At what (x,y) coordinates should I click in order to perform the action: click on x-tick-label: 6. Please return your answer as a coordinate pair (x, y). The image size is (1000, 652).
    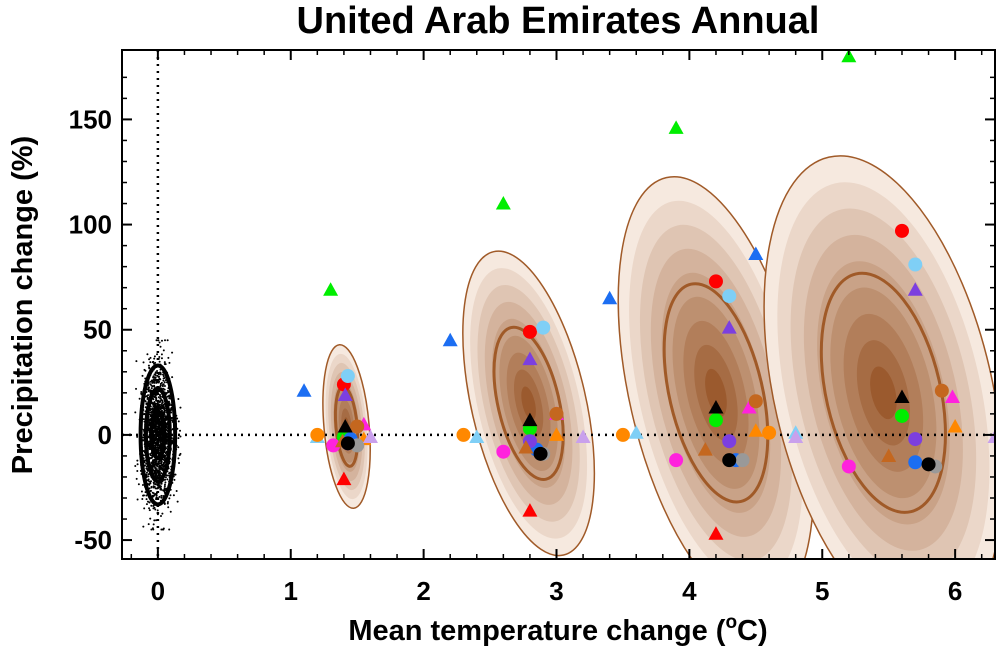
    Looking at the image, I should click on (955, 591).